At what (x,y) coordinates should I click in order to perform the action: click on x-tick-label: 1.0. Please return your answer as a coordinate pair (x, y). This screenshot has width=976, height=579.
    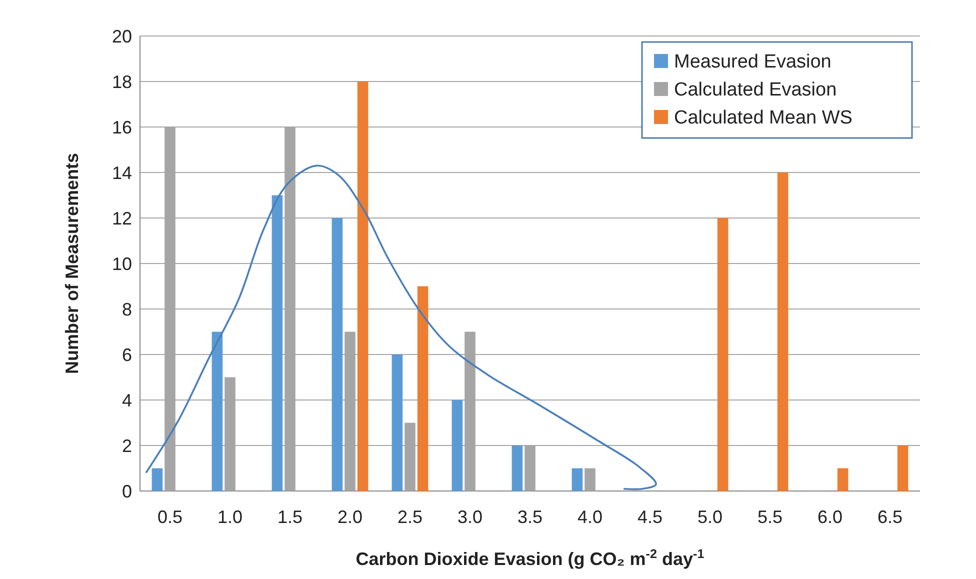
    Looking at the image, I should click on (230, 517).